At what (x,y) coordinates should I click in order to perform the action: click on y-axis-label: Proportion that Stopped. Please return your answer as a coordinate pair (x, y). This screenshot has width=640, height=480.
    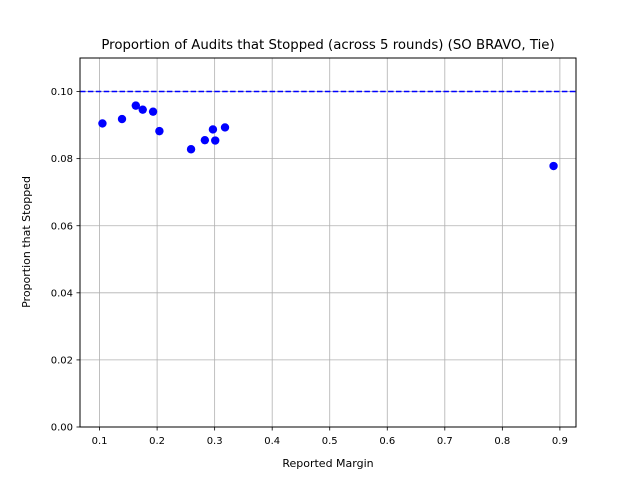
    Looking at the image, I should click on (26, 242).